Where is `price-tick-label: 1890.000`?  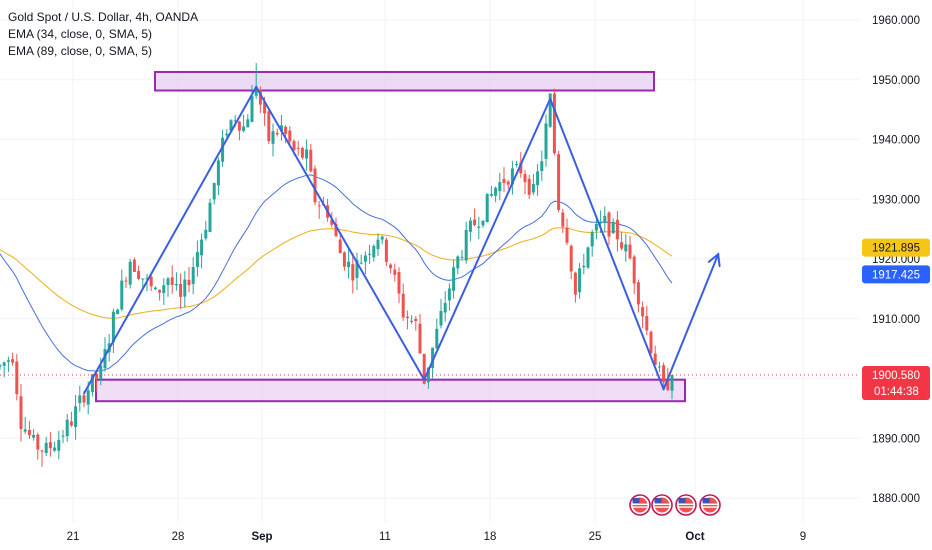 price-tick-label: 1890.000 is located at coordinates (896, 439).